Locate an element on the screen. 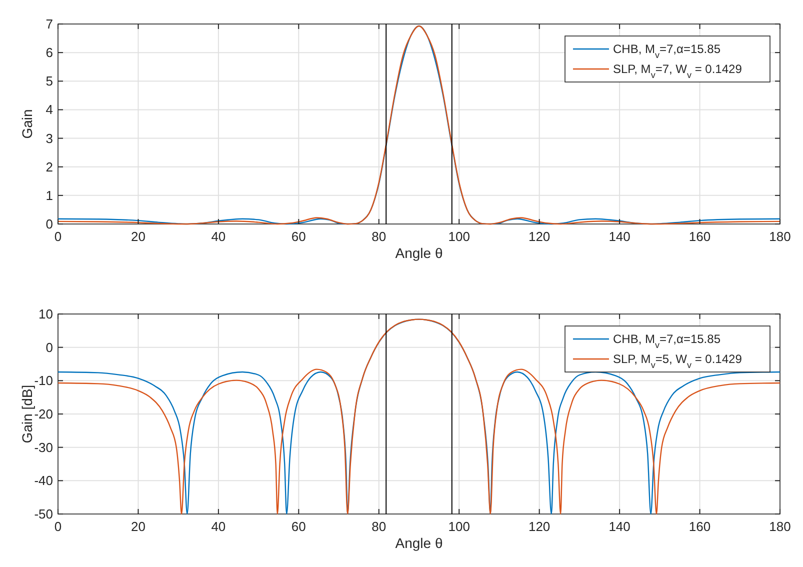 The width and height of the screenshot is (803, 567). y-tick-label: 1 is located at coordinates (49, 195).